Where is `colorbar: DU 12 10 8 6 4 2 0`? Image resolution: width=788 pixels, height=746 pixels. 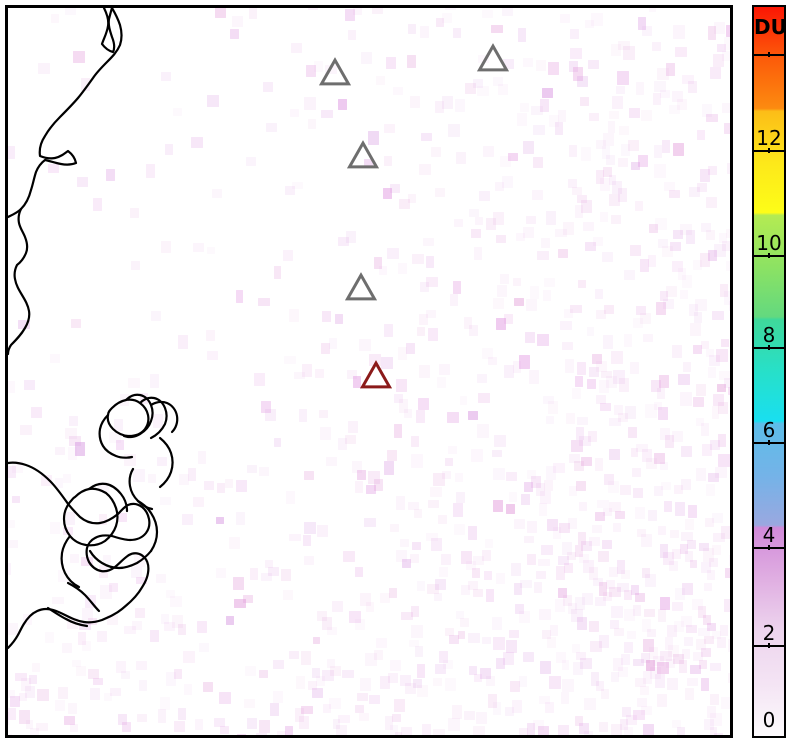
colorbar: DU 12 10 8 6 4 2 0 is located at coordinates (769, 371).